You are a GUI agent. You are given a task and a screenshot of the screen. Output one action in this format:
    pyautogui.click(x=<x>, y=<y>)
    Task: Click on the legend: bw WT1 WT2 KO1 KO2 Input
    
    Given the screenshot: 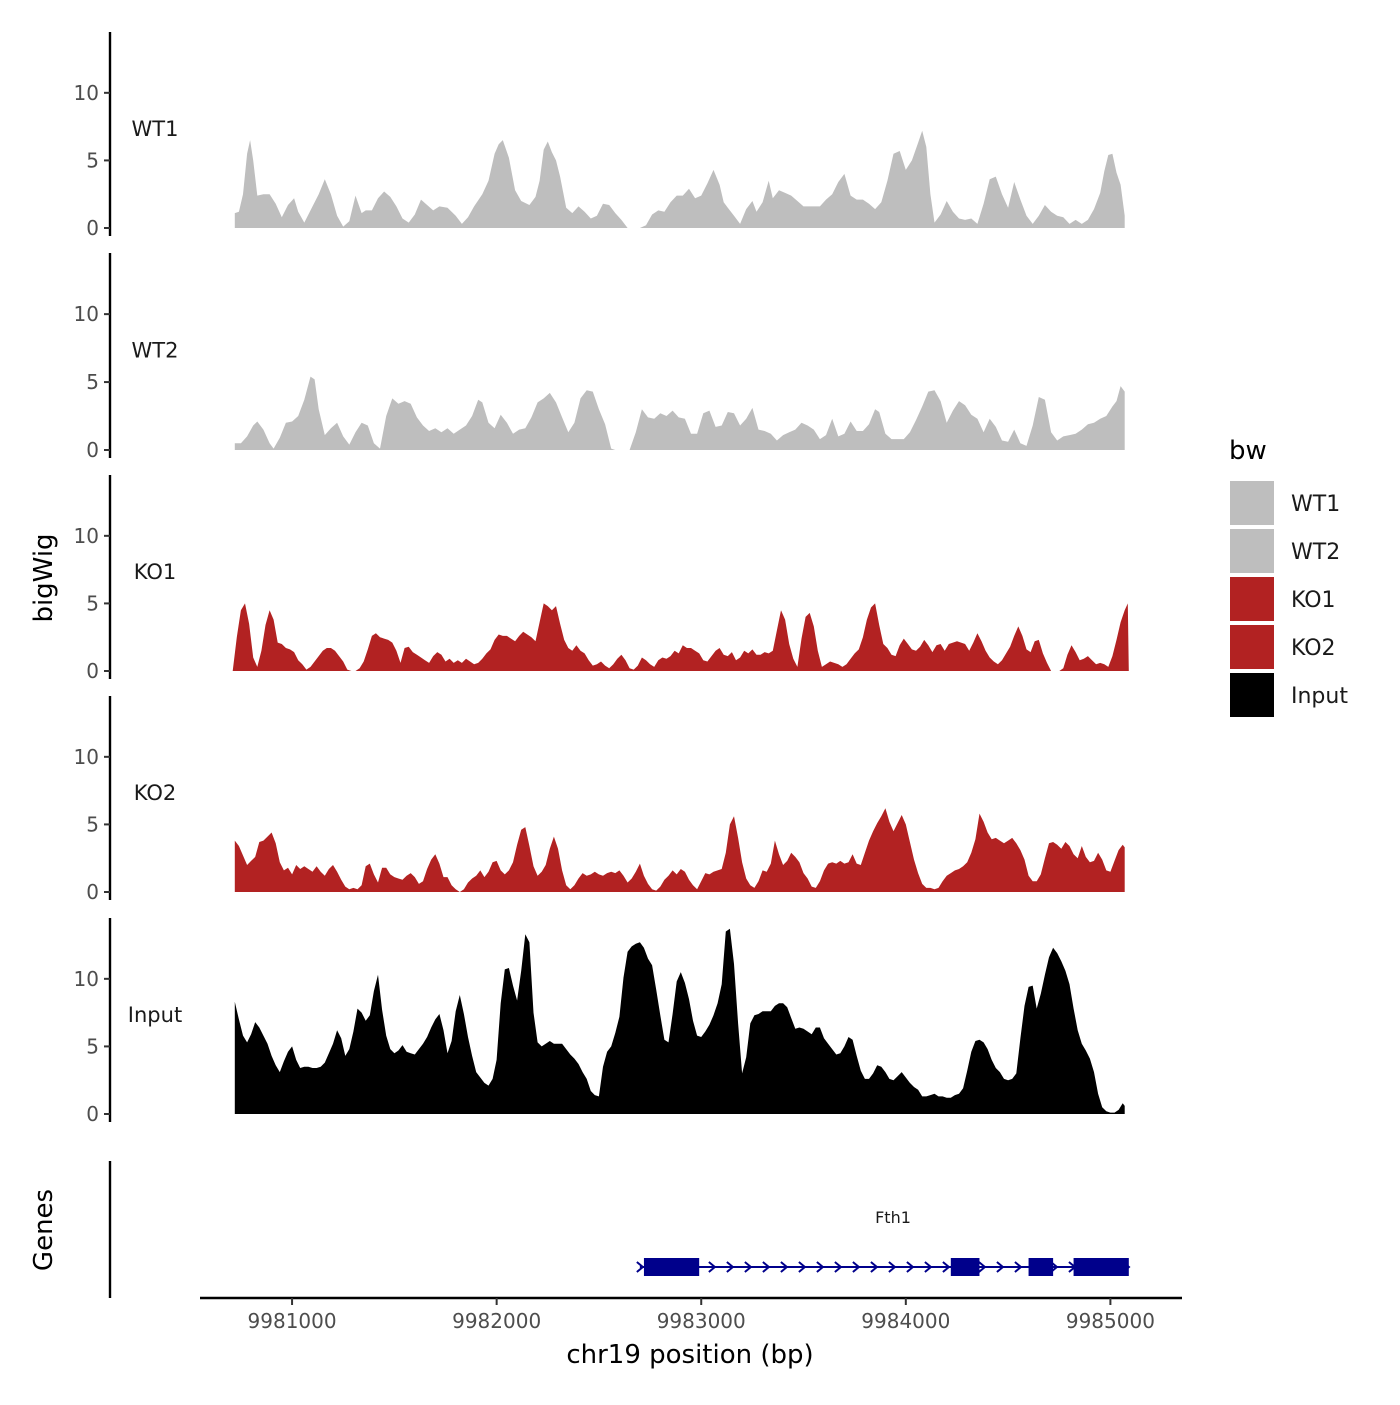 What is the action you would take?
    pyautogui.click(x=1288, y=577)
    